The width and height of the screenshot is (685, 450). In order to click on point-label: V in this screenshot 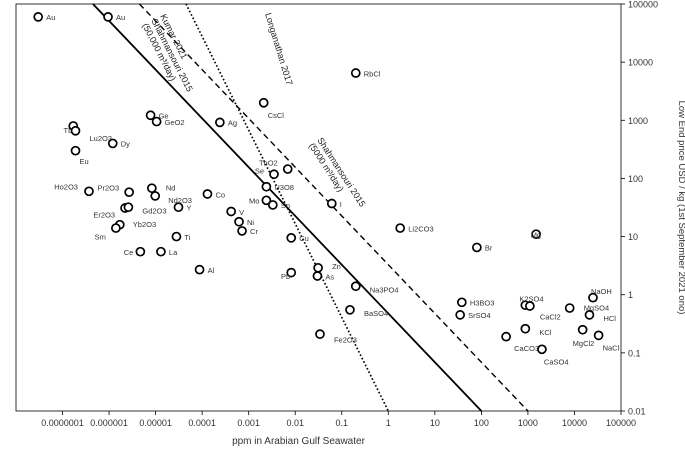, I will do `click(241, 212)`.